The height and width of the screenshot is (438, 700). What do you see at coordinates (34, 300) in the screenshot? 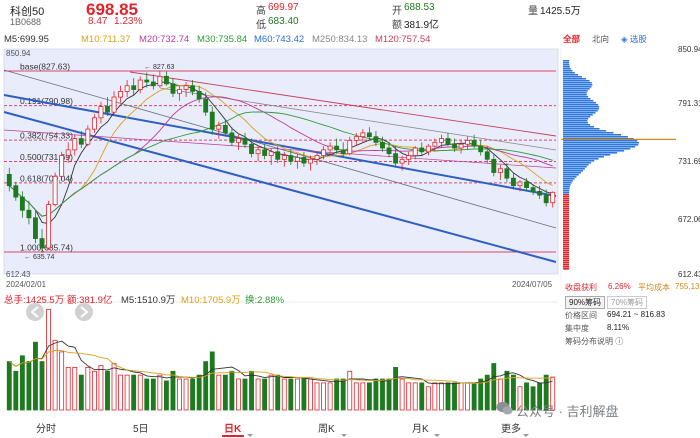
I see `vol-total: 总手:1425.5万` at bounding box center [34, 300].